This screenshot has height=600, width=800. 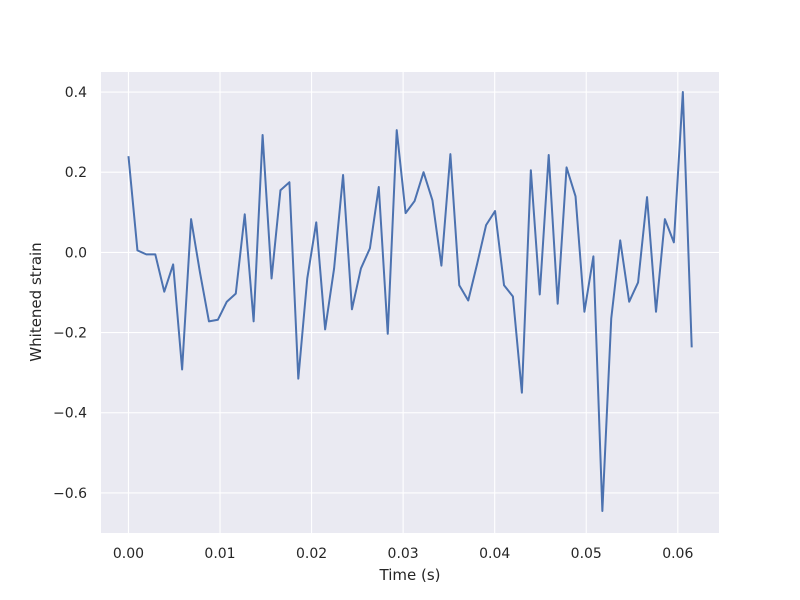 I want to click on y-tick-label: −0.6, so click(x=70, y=494).